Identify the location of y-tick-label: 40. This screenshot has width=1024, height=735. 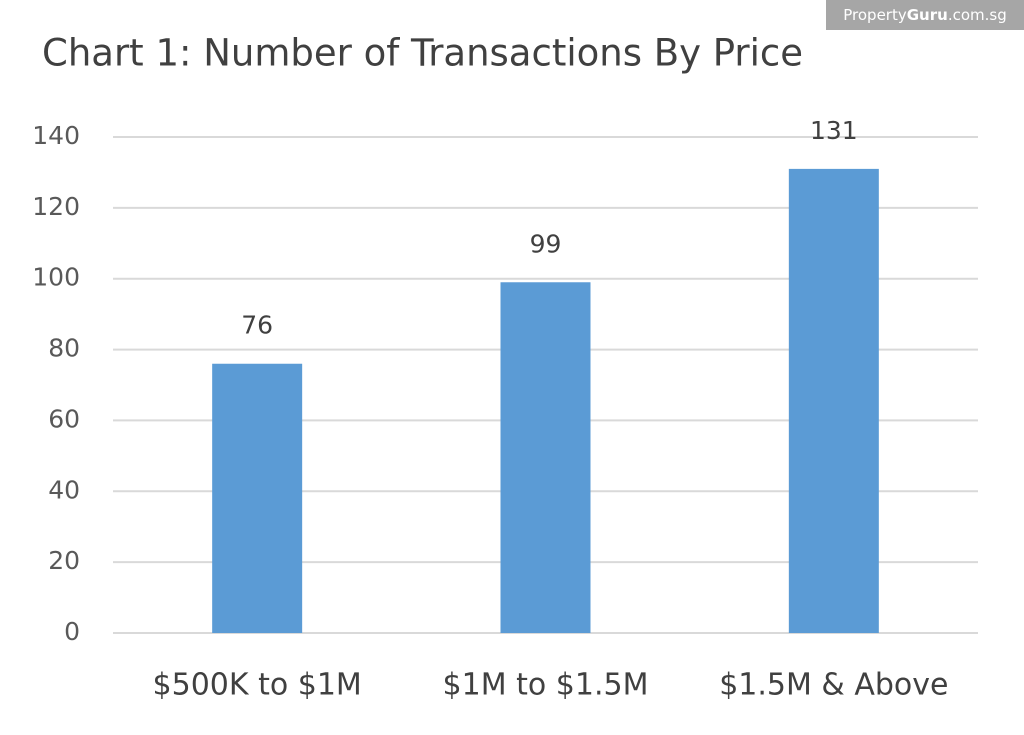
(64, 489).